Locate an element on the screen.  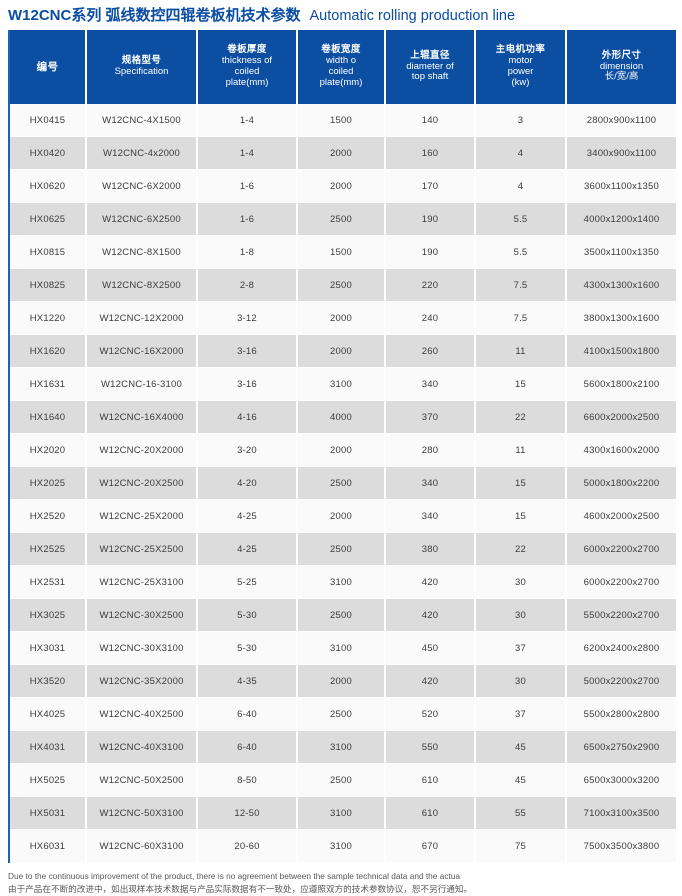
cell-code: HX5031 is located at coordinates (48, 813).